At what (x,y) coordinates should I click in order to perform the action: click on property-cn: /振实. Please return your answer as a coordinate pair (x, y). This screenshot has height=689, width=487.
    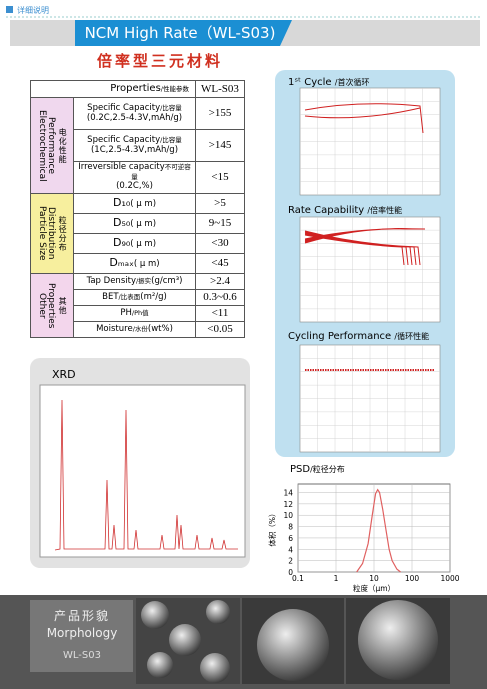
    Looking at the image, I should click on (143, 280).